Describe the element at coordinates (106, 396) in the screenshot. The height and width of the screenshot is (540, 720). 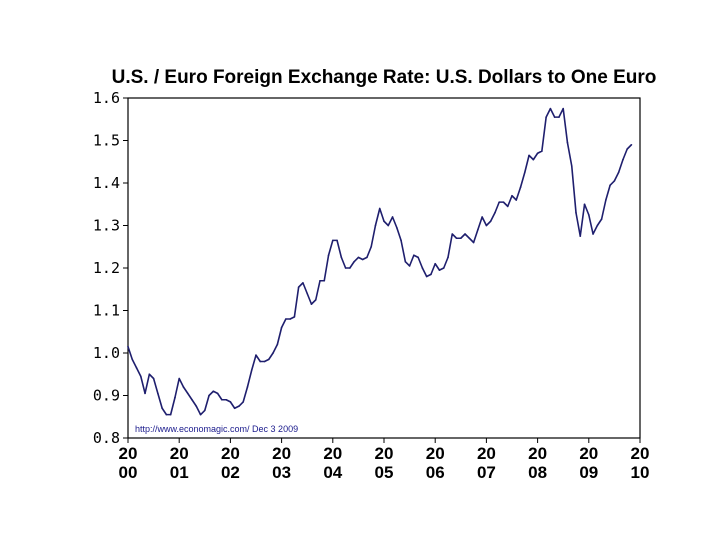
I see `y-tick-label: 0.9` at that location.